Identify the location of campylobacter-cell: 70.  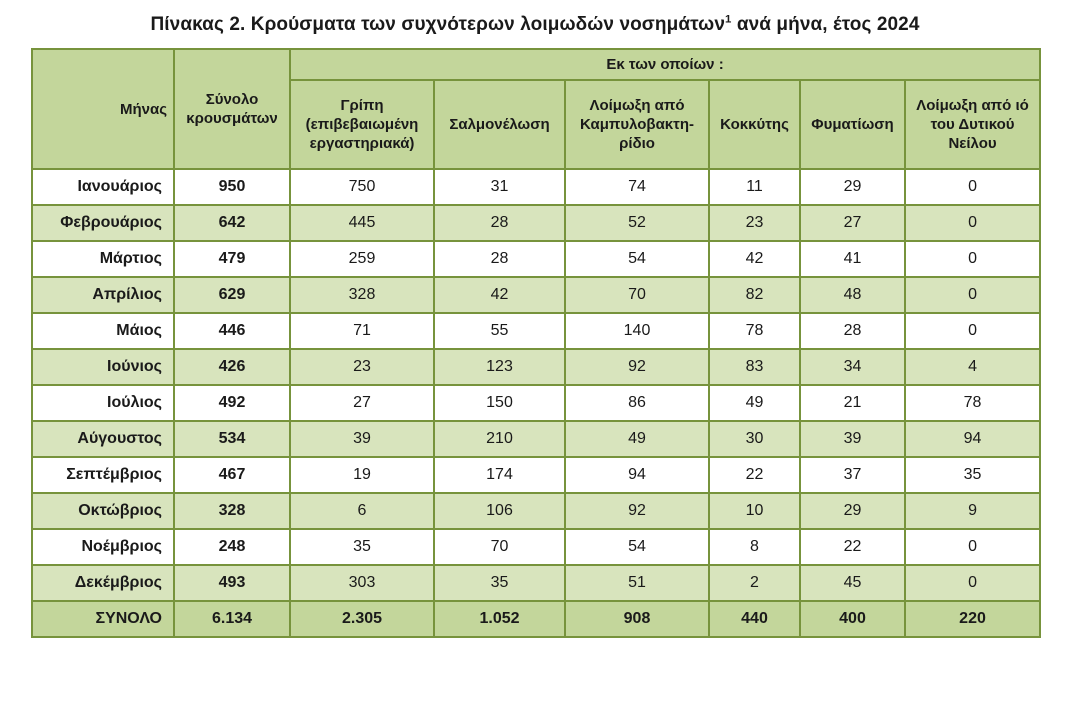
(637, 295).